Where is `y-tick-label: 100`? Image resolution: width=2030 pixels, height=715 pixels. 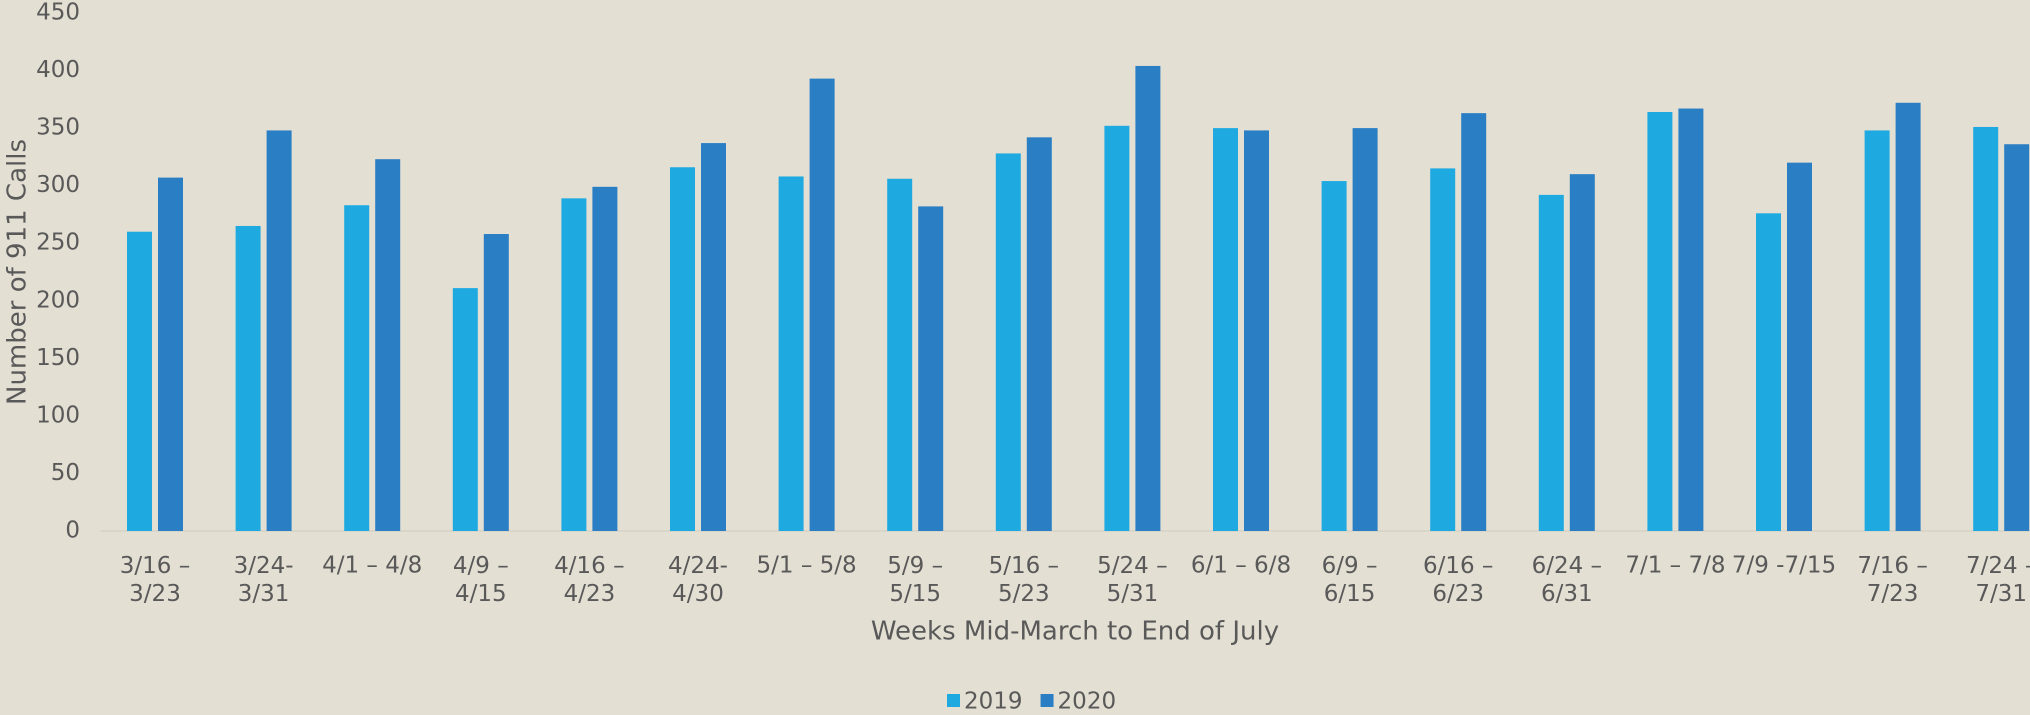
y-tick-label: 100 is located at coordinates (58, 415).